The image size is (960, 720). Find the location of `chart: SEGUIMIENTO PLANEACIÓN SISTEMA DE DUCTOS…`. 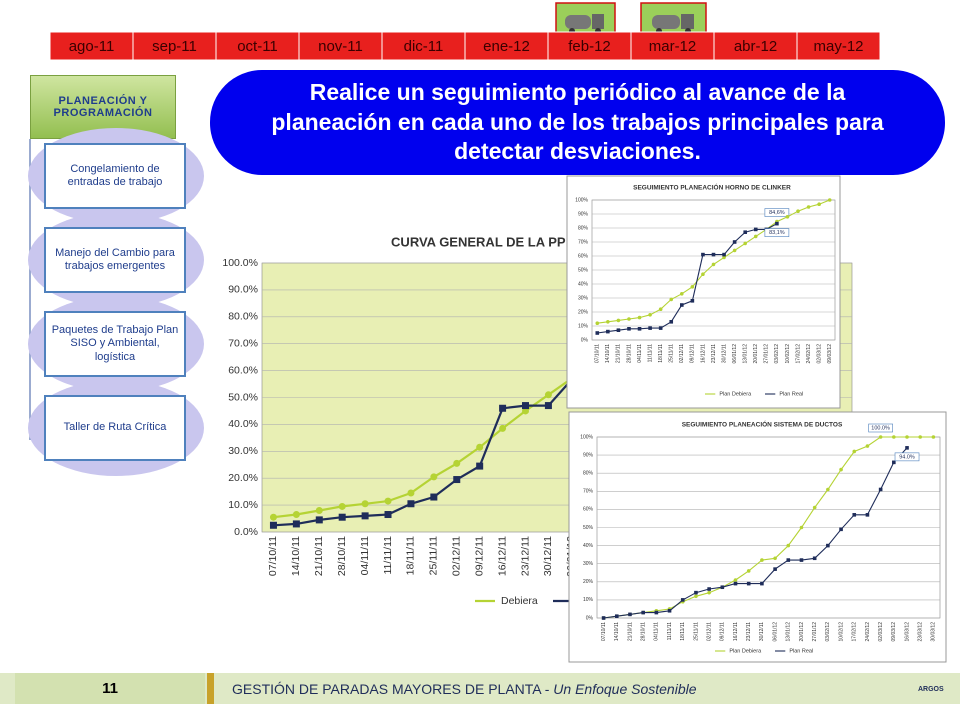

chart: SEGUIMIENTO PLANEACIÓN SISTEMA DE DUCTOS… is located at coordinates (757, 537).